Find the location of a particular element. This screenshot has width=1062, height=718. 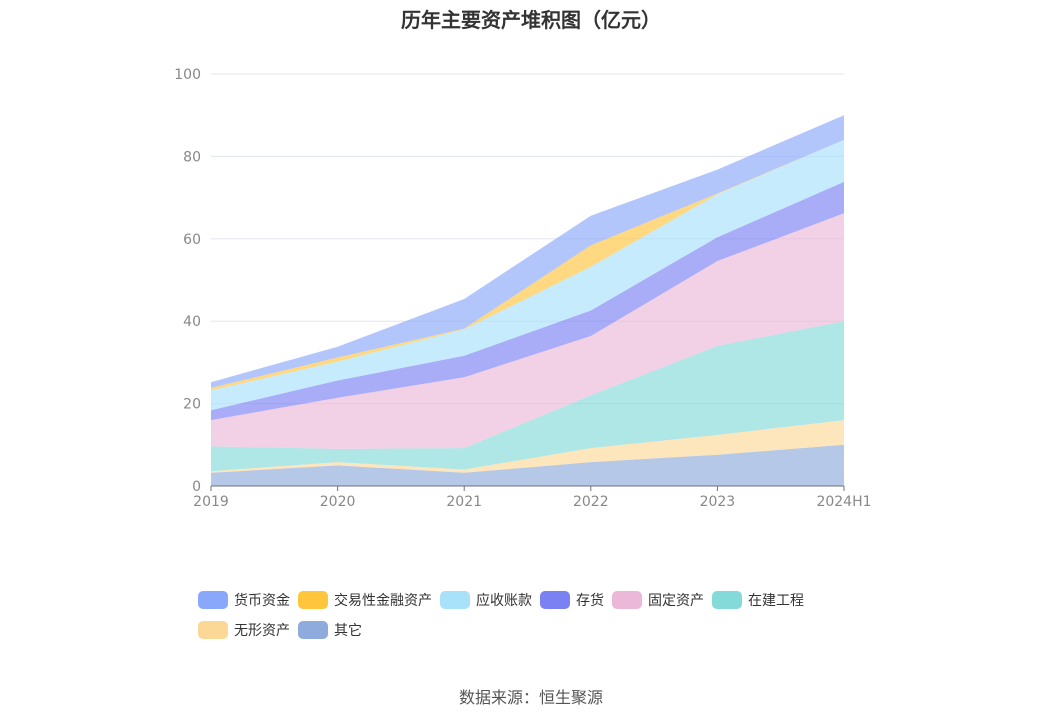

legend-item: 在建工程 is located at coordinates (758, 600).